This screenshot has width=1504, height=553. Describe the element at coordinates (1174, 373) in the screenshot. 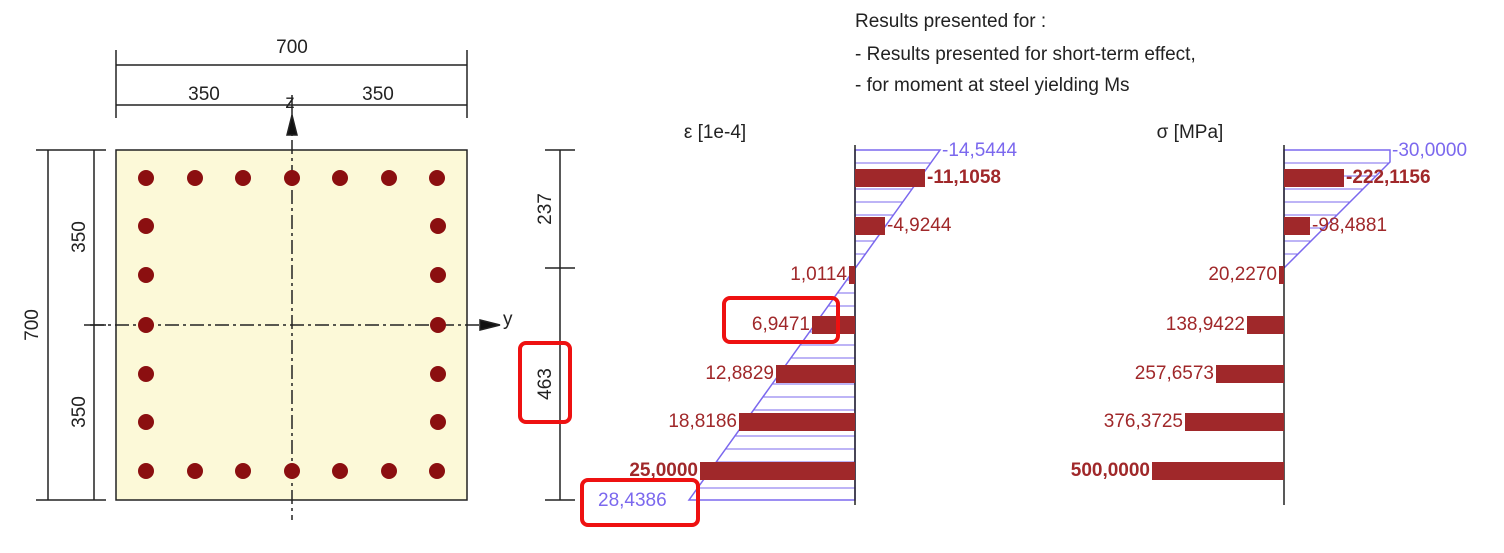

I see `bar-label: 257,6573` at that location.